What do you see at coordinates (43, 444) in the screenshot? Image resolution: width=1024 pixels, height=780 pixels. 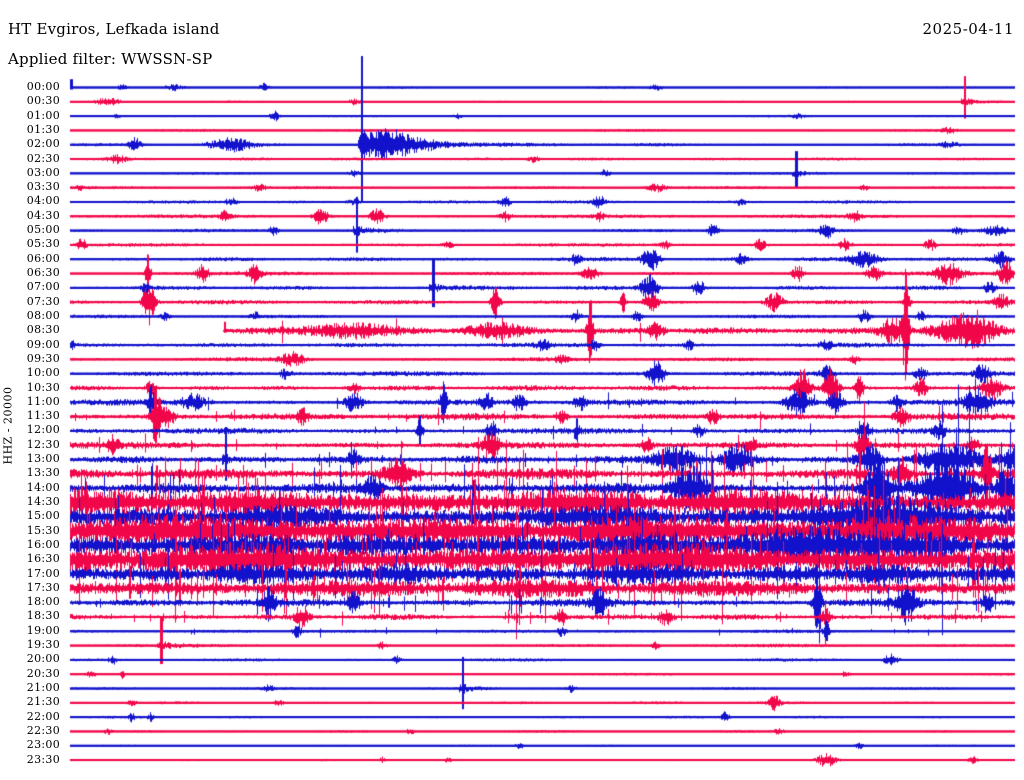 I see `time-label: 12:30` at bounding box center [43, 444].